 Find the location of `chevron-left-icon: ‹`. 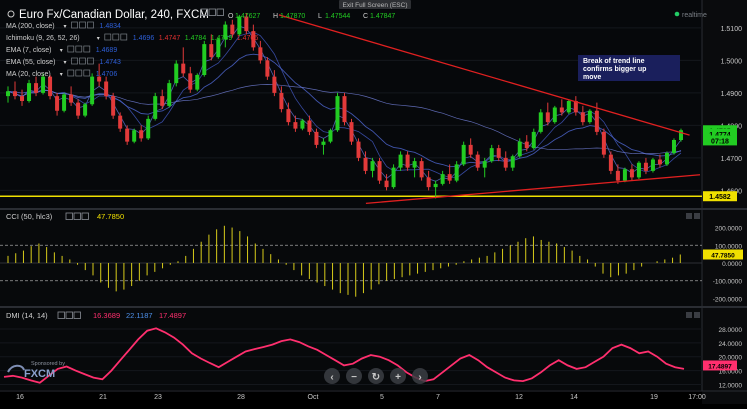

chevron-left-icon: ‹ is located at coordinates (331, 377).